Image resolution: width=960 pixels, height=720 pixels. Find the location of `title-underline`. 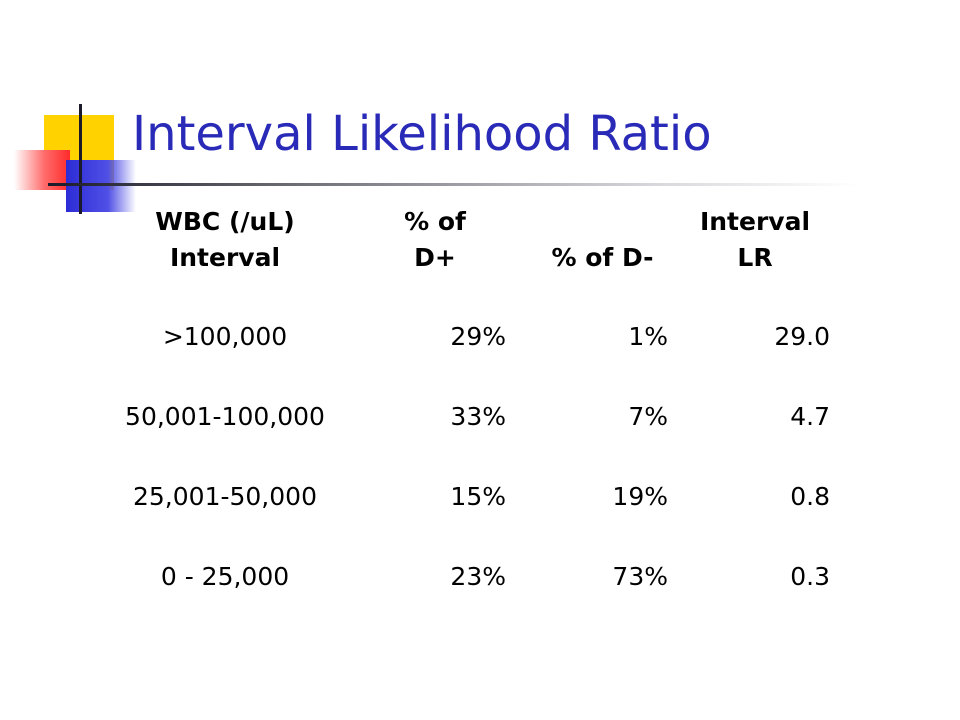

title-underline is located at coordinates (453, 184).